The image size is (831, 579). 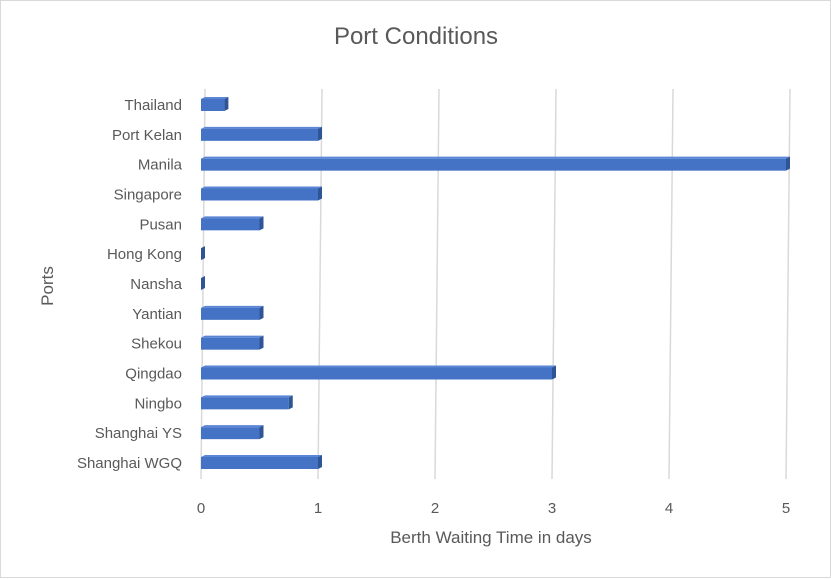 I want to click on y-tick-label: Qingdao, so click(x=153, y=374).